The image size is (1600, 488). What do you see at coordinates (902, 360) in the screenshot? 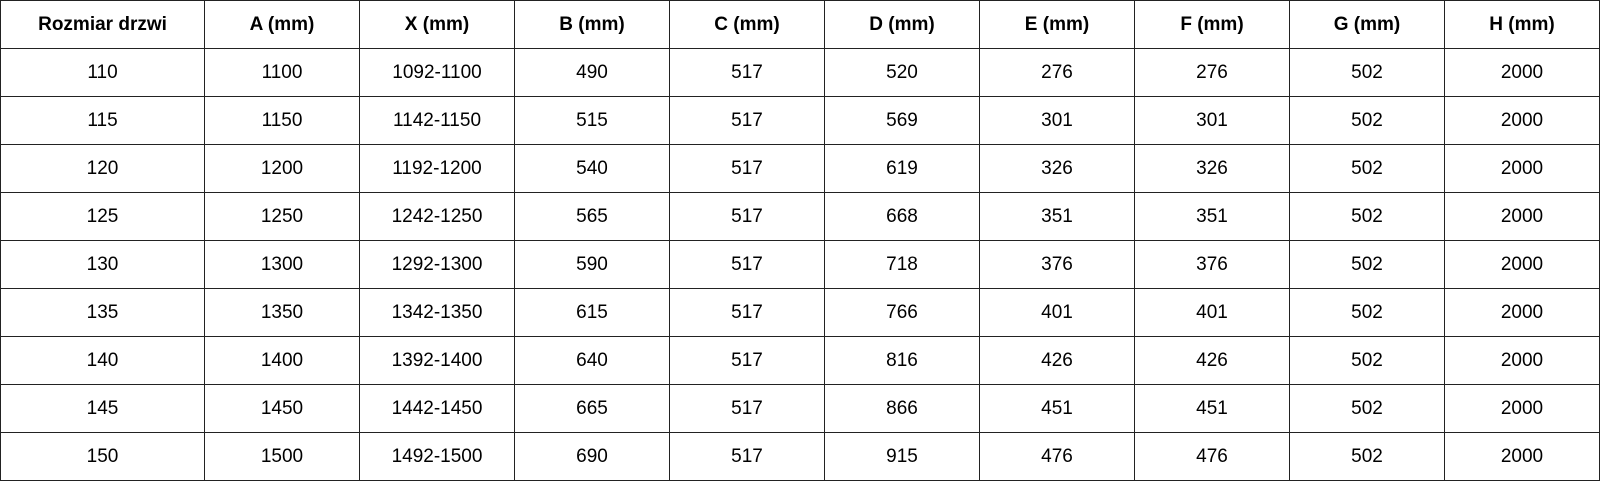
I see `table-cell: 816` at bounding box center [902, 360].